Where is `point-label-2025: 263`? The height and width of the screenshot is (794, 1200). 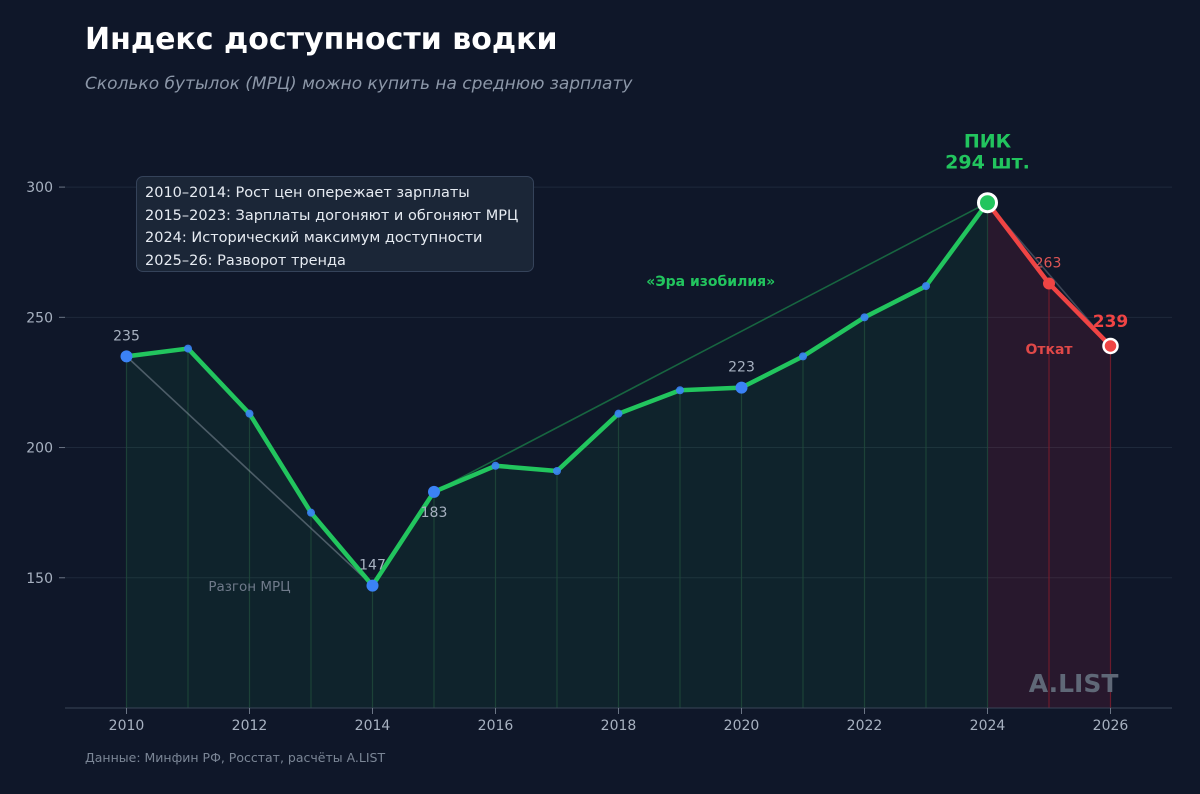
point-label-2025: 263 is located at coordinates (1048, 263).